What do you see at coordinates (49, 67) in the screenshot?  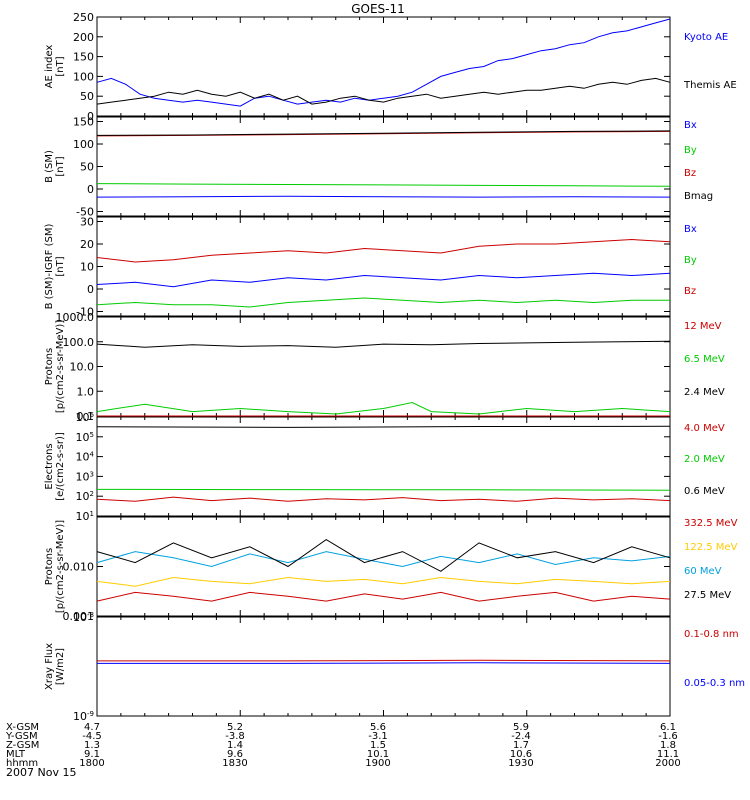 I see `y-axis-label: AE index` at bounding box center [49, 67].